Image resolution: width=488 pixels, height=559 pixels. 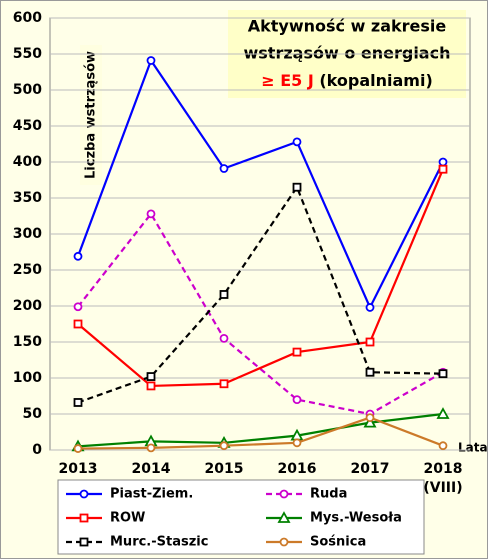 What do you see at coordinates (27, 378) in the screenshot?
I see `y-tick-label: 100` at bounding box center [27, 378].